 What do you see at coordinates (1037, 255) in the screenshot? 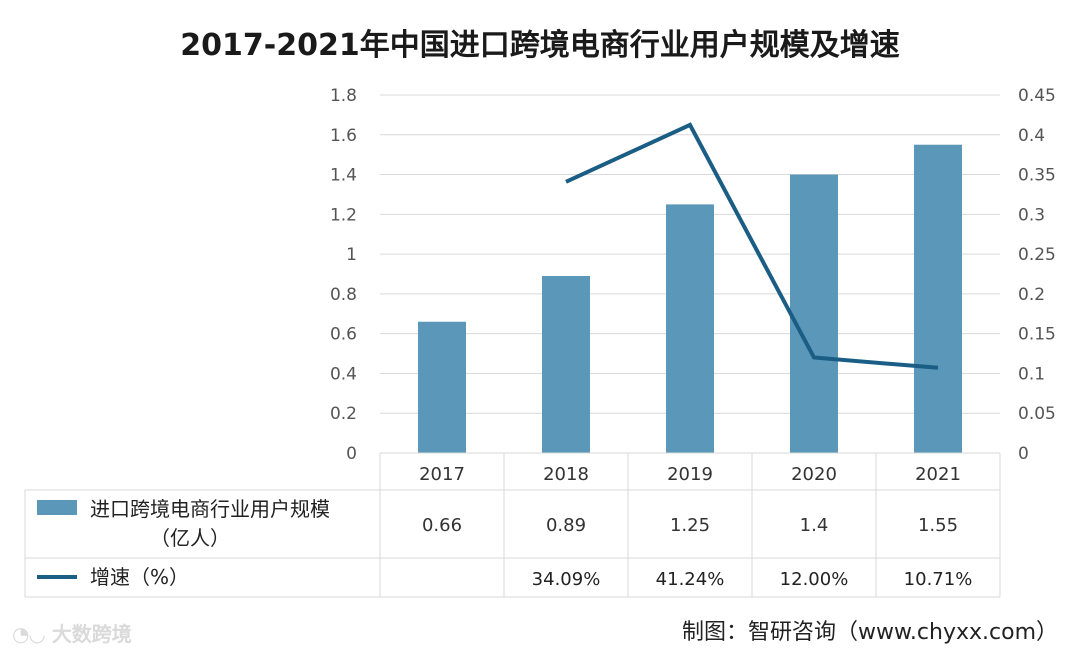
I see `right-axis-tick-label: 0.25` at bounding box center [1037, 255].